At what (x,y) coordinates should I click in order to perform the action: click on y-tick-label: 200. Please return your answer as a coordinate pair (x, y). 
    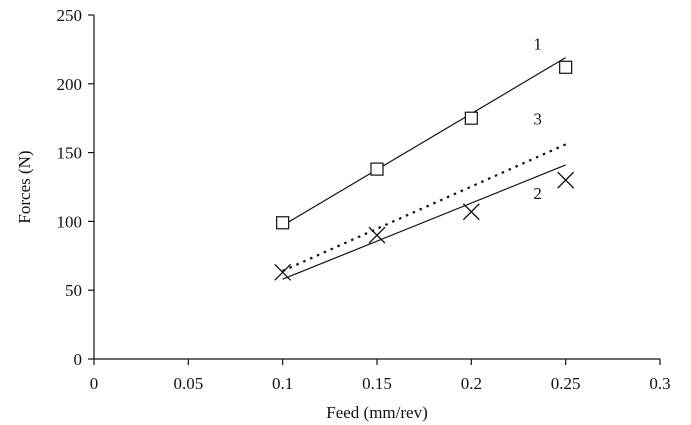
    Looking at the image, I should click on (70, 84).